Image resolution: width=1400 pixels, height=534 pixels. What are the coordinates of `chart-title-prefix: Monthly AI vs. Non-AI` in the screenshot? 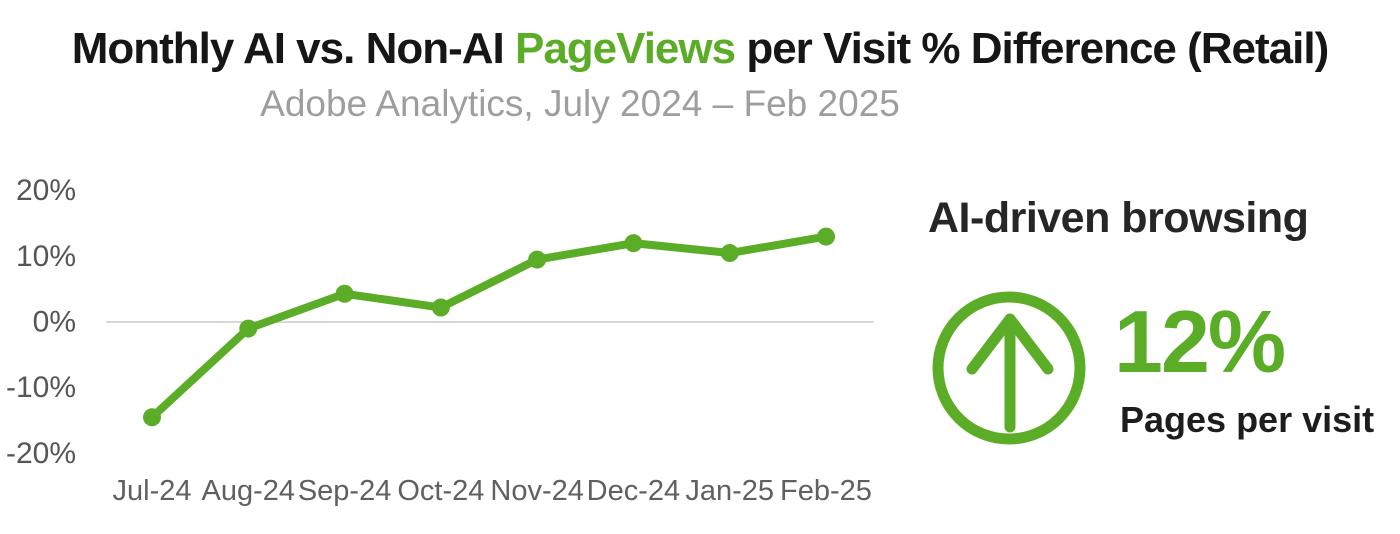 It's located at (293, 48).